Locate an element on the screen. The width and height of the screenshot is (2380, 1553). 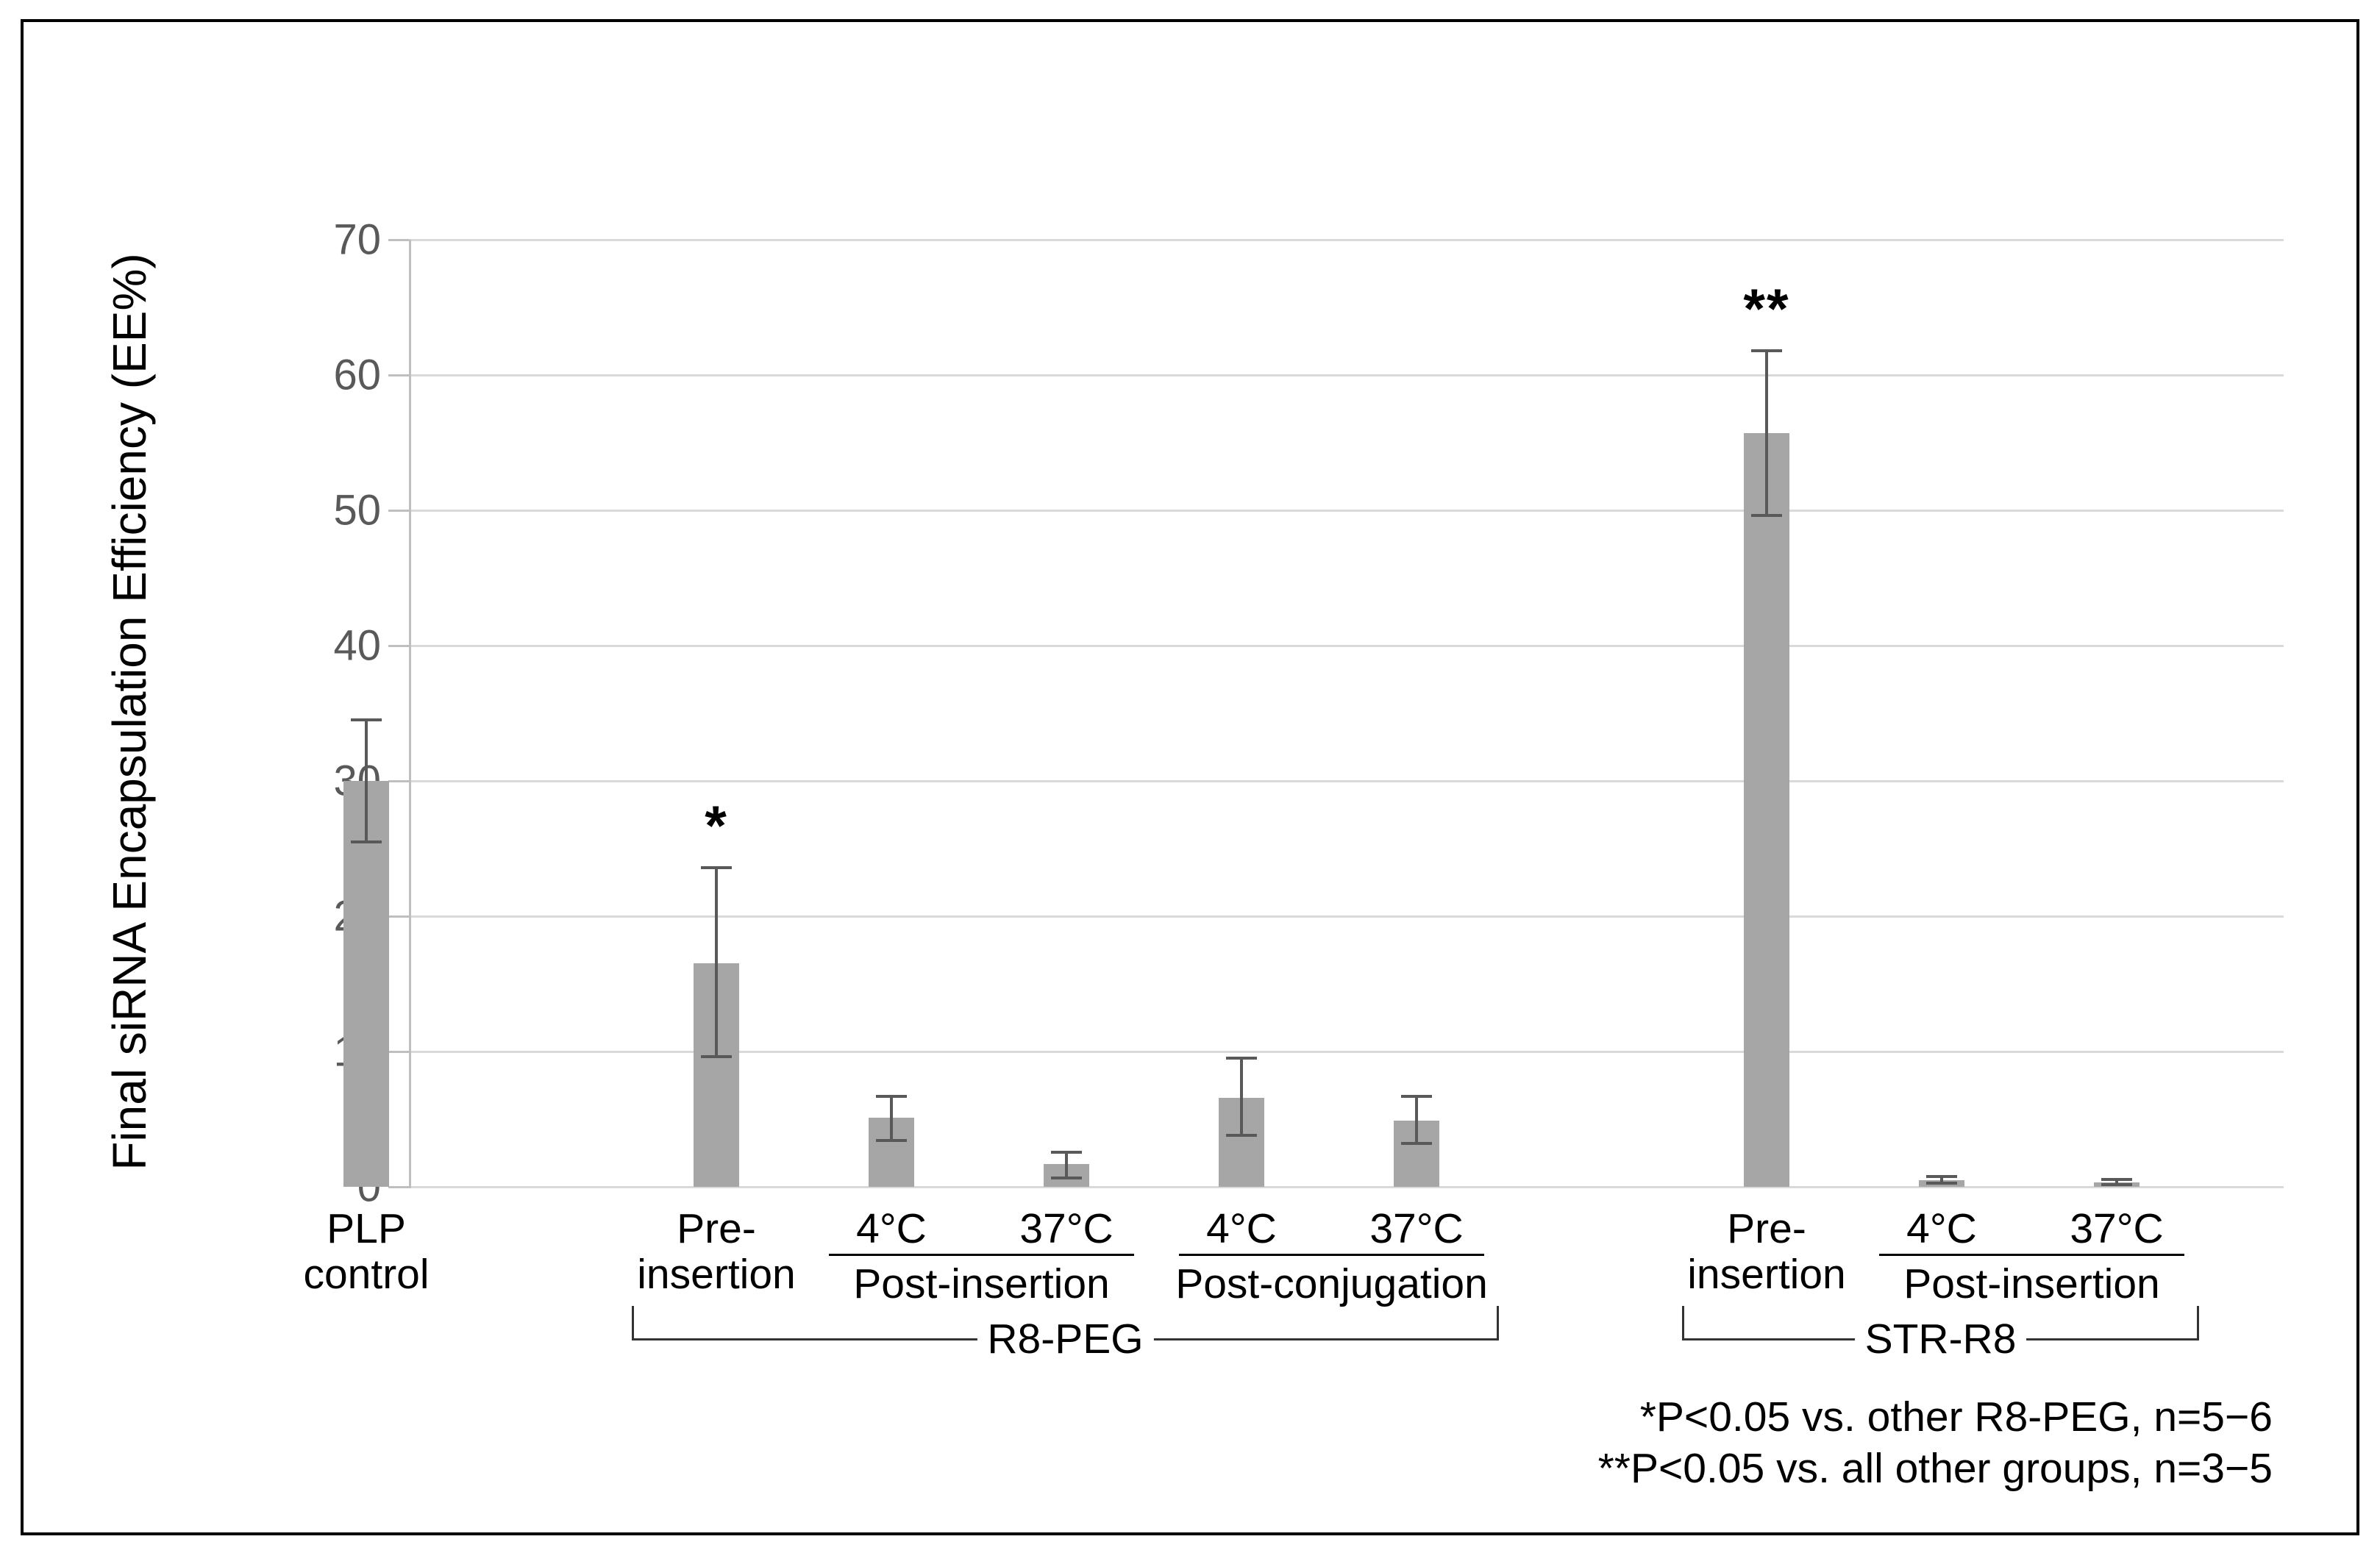
footnote-line: **P<0.05 vs. all other groups, n=3−5 is located at coordinates (1935, 1468).